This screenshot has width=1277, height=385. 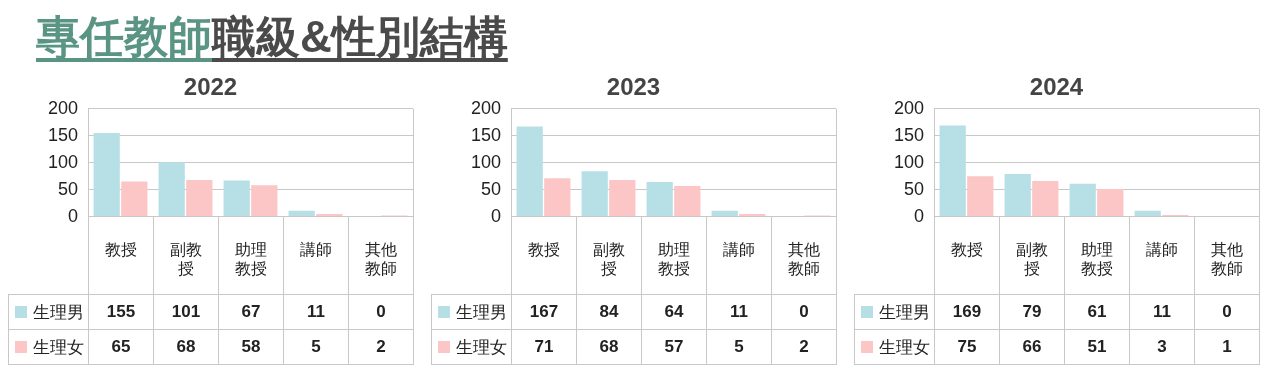 I want to click on data-label: 51, so click(x=1097, y=347).